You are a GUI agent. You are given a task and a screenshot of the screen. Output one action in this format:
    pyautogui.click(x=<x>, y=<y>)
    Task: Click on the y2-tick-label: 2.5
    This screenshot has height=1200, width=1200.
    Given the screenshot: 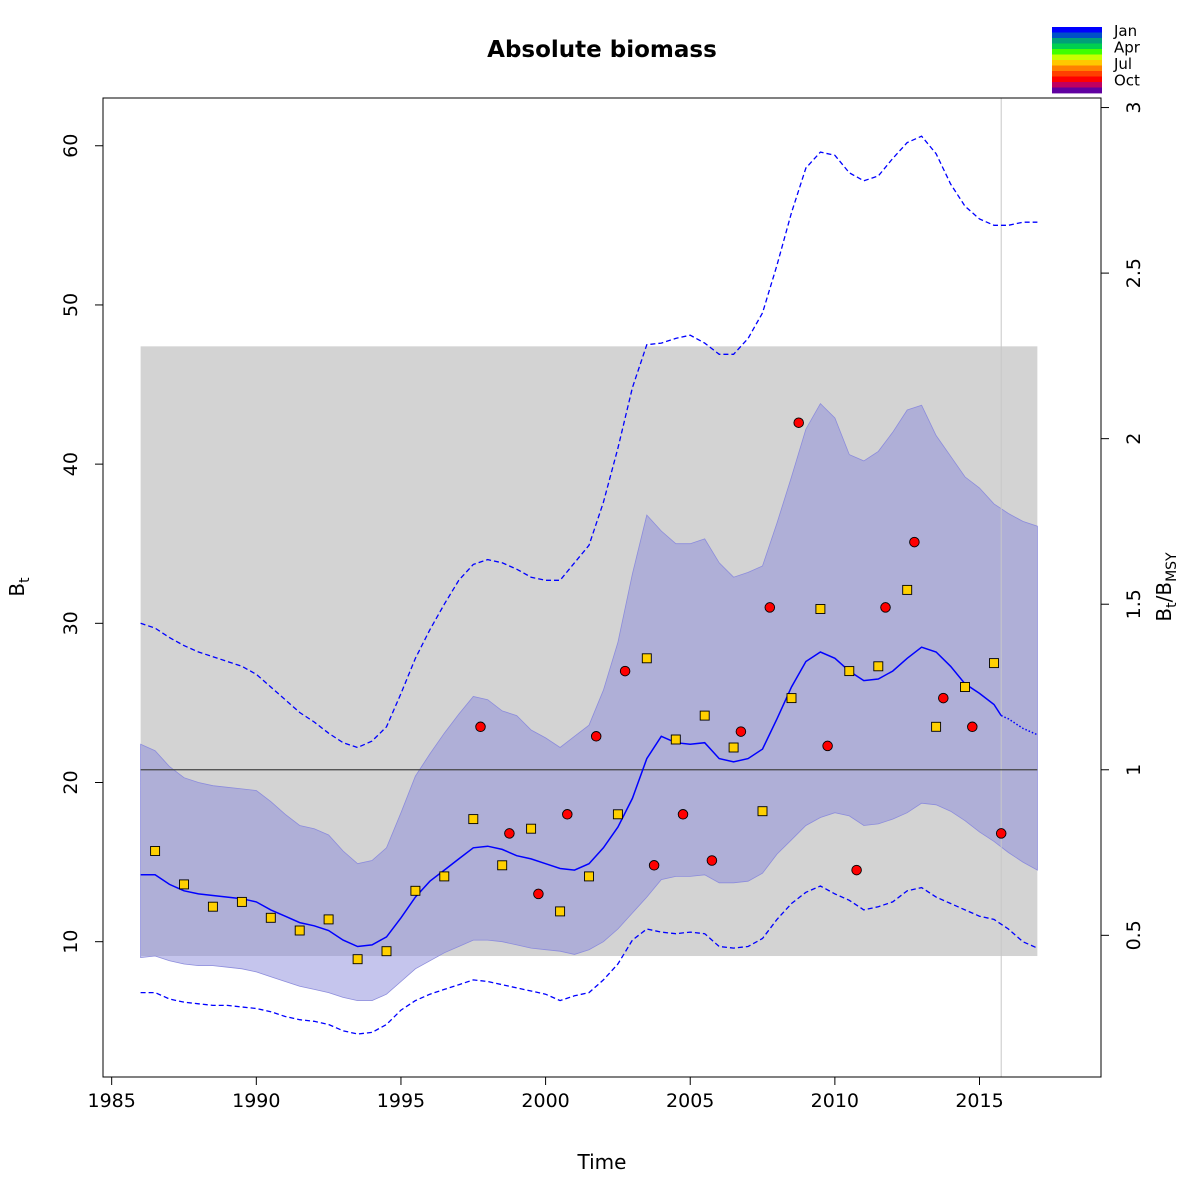 What is the action you would take?
    pyautogui.click(x=1134, y=273)
    